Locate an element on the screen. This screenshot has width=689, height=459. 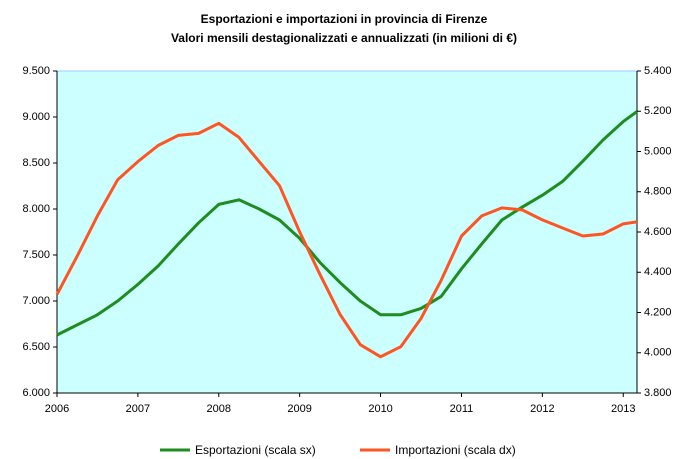
y-tick-label: 6.000 is located at coordinates (36, 393).